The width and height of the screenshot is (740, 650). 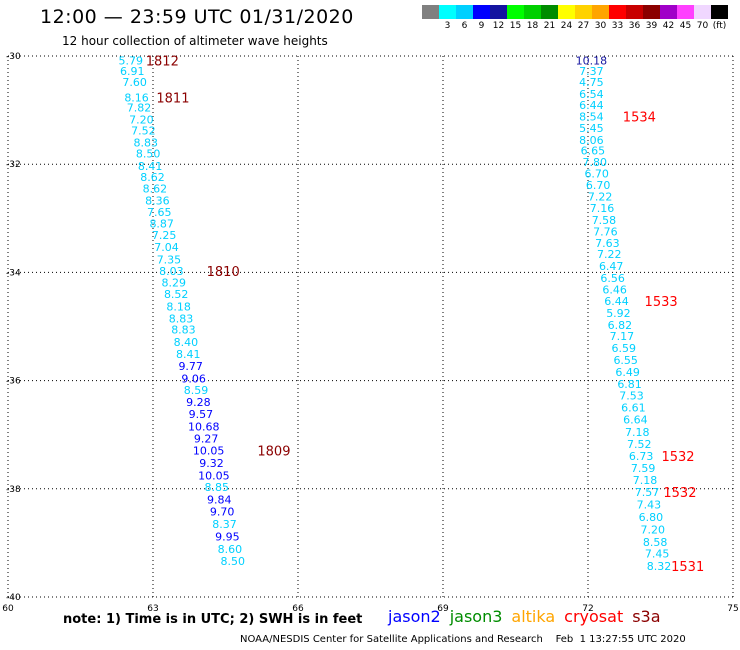 I want to click on color-scale-label: 33, so click(x=617, y=26).